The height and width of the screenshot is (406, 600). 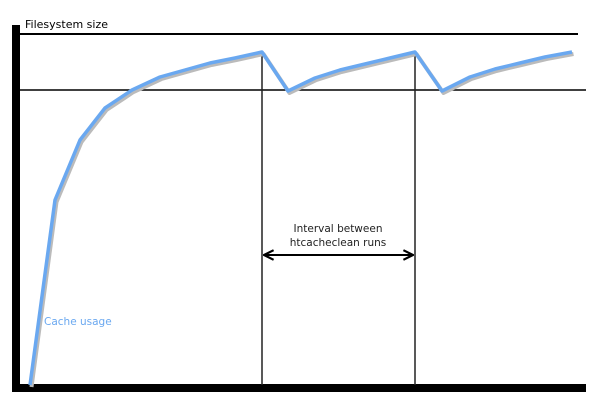 I want to click on cache-usage-label: Cache usage, so click(x=78, y=322).